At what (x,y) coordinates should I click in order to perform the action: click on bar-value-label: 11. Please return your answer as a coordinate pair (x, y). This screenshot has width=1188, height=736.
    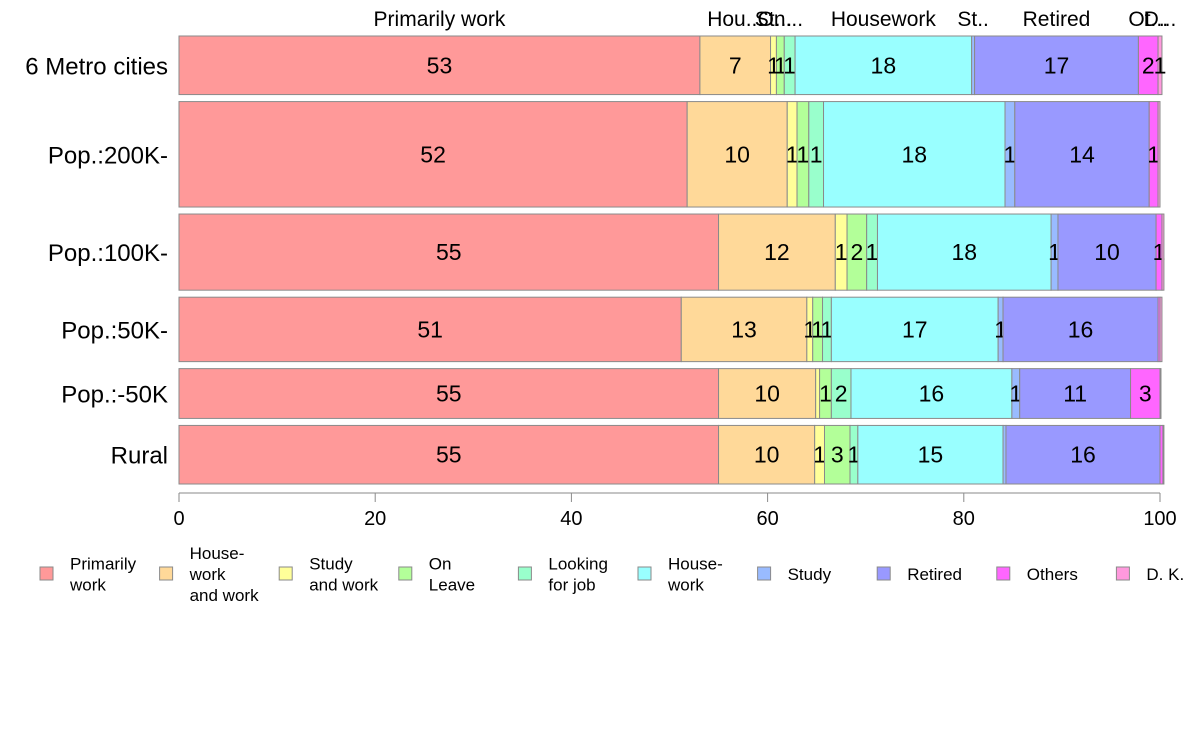
    Looking at the image, I should click on (1075, 394).